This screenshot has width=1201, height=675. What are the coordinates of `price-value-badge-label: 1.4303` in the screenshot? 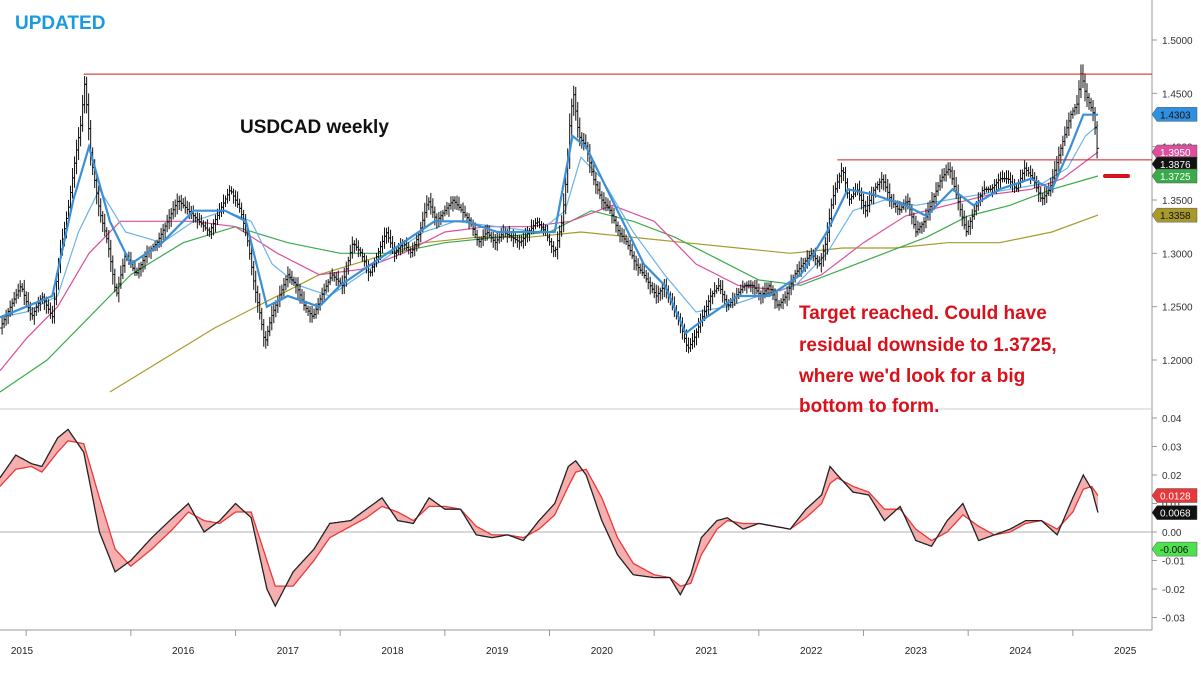 It's located at (1175, 115).